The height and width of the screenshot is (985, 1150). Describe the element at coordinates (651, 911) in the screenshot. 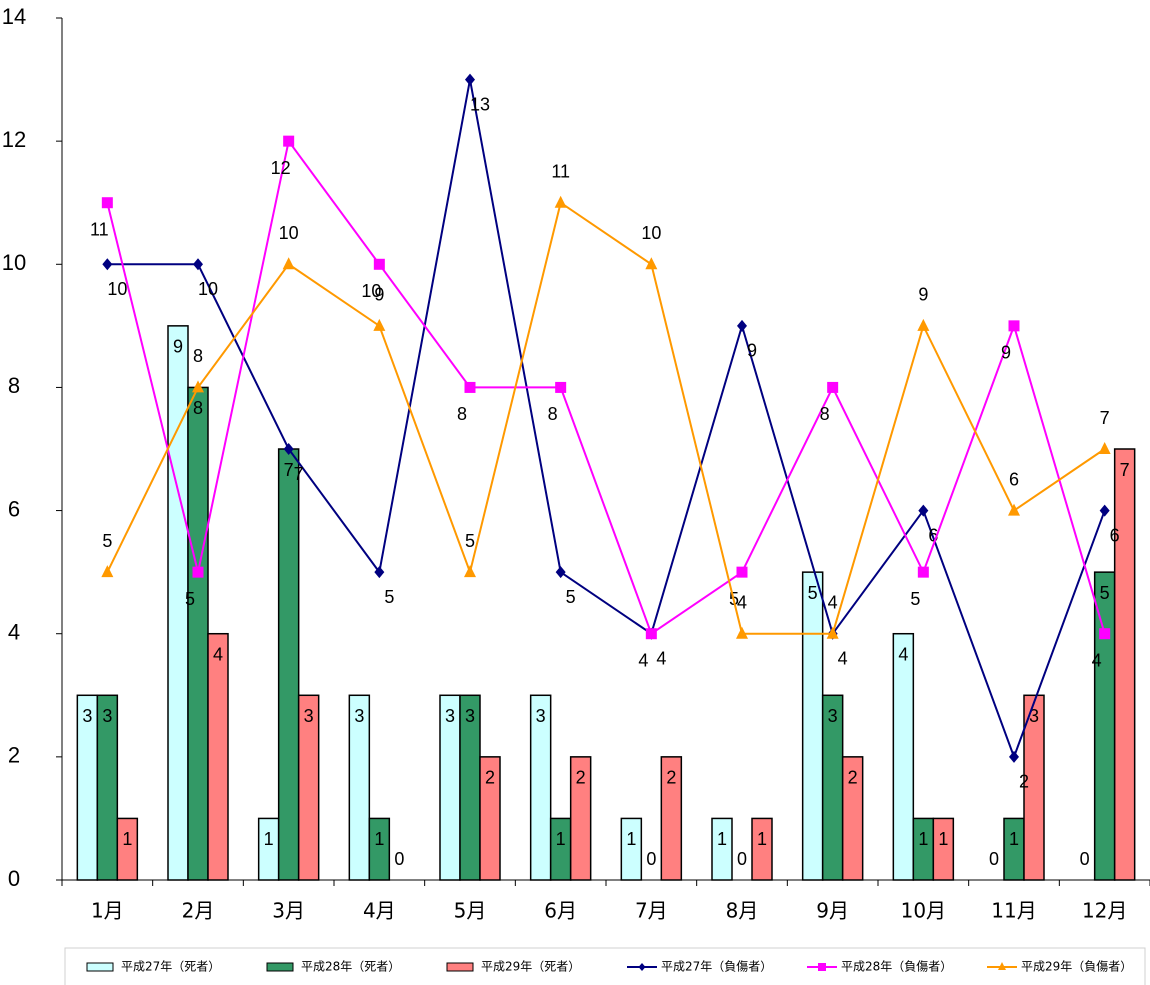

I see `x-tick-label: 7月` at that location.